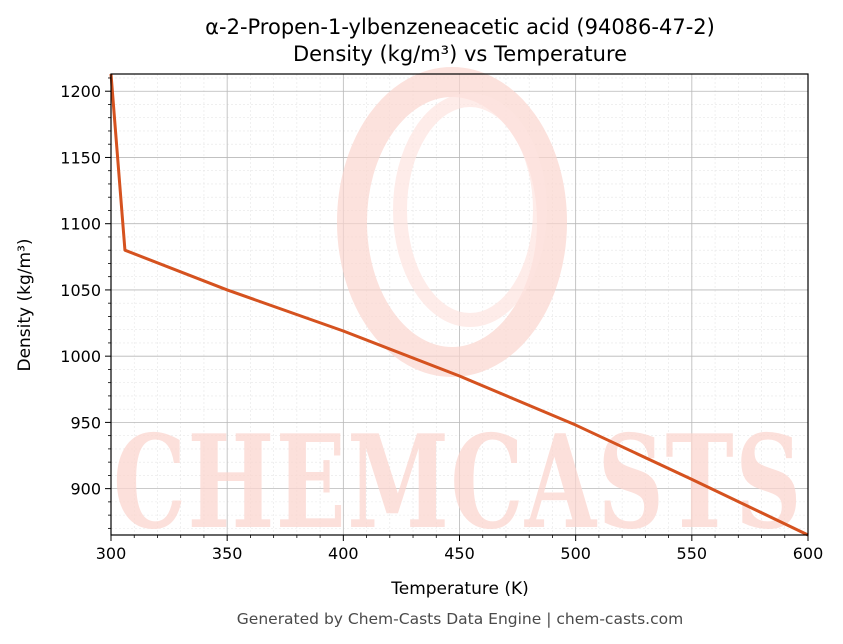  What do you see at coordinates (575, 553) in the screenshot?
I see `x-tick-label: 500` at bounding box center [575, 553].